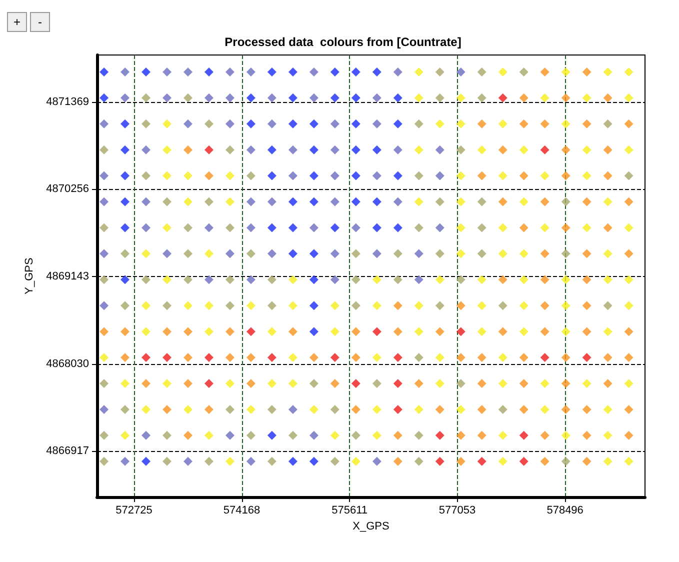 The height and width of the screenshot is (562, 679). What do you see at coordinates (30, 276) in the screenshot?
I see `y-axis-title: Y_GPS` at bounding box center [30, 276].